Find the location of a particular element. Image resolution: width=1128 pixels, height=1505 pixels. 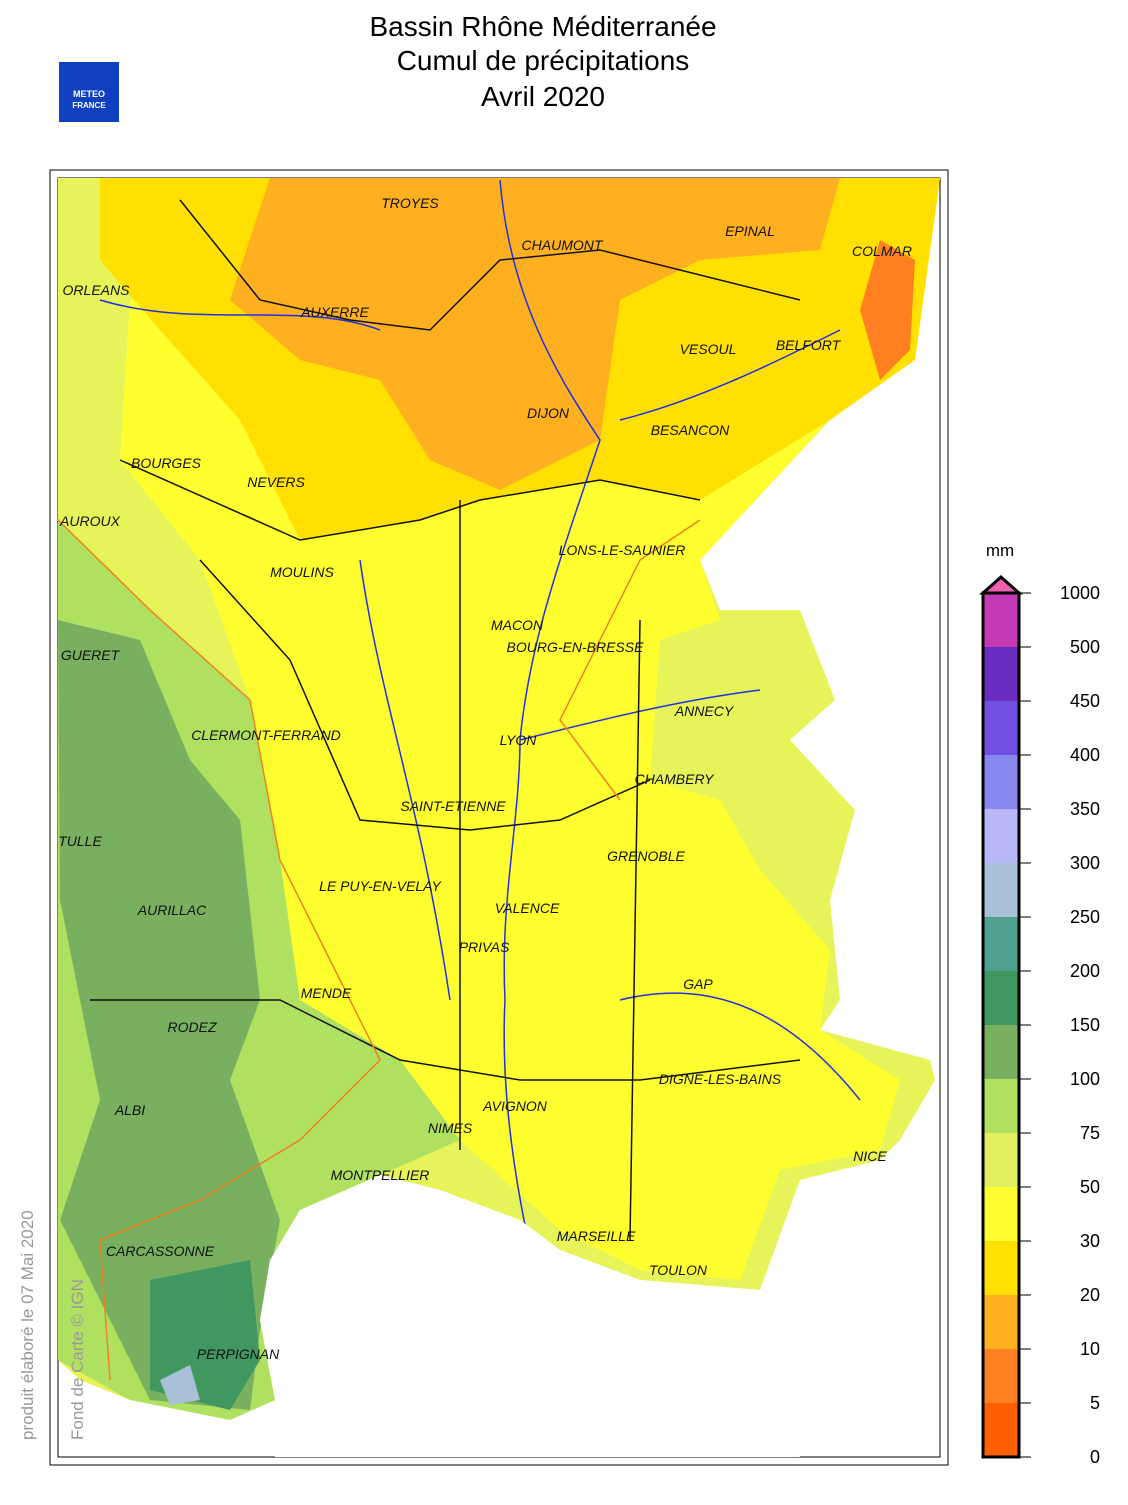

city-label: AUXERRE is located at coordinates (334, 312).